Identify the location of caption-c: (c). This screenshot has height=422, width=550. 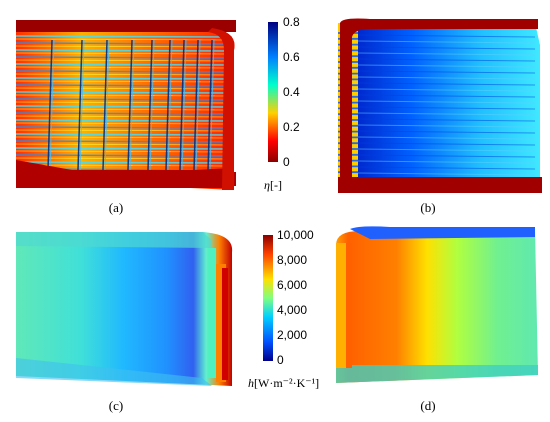
(116, 405).